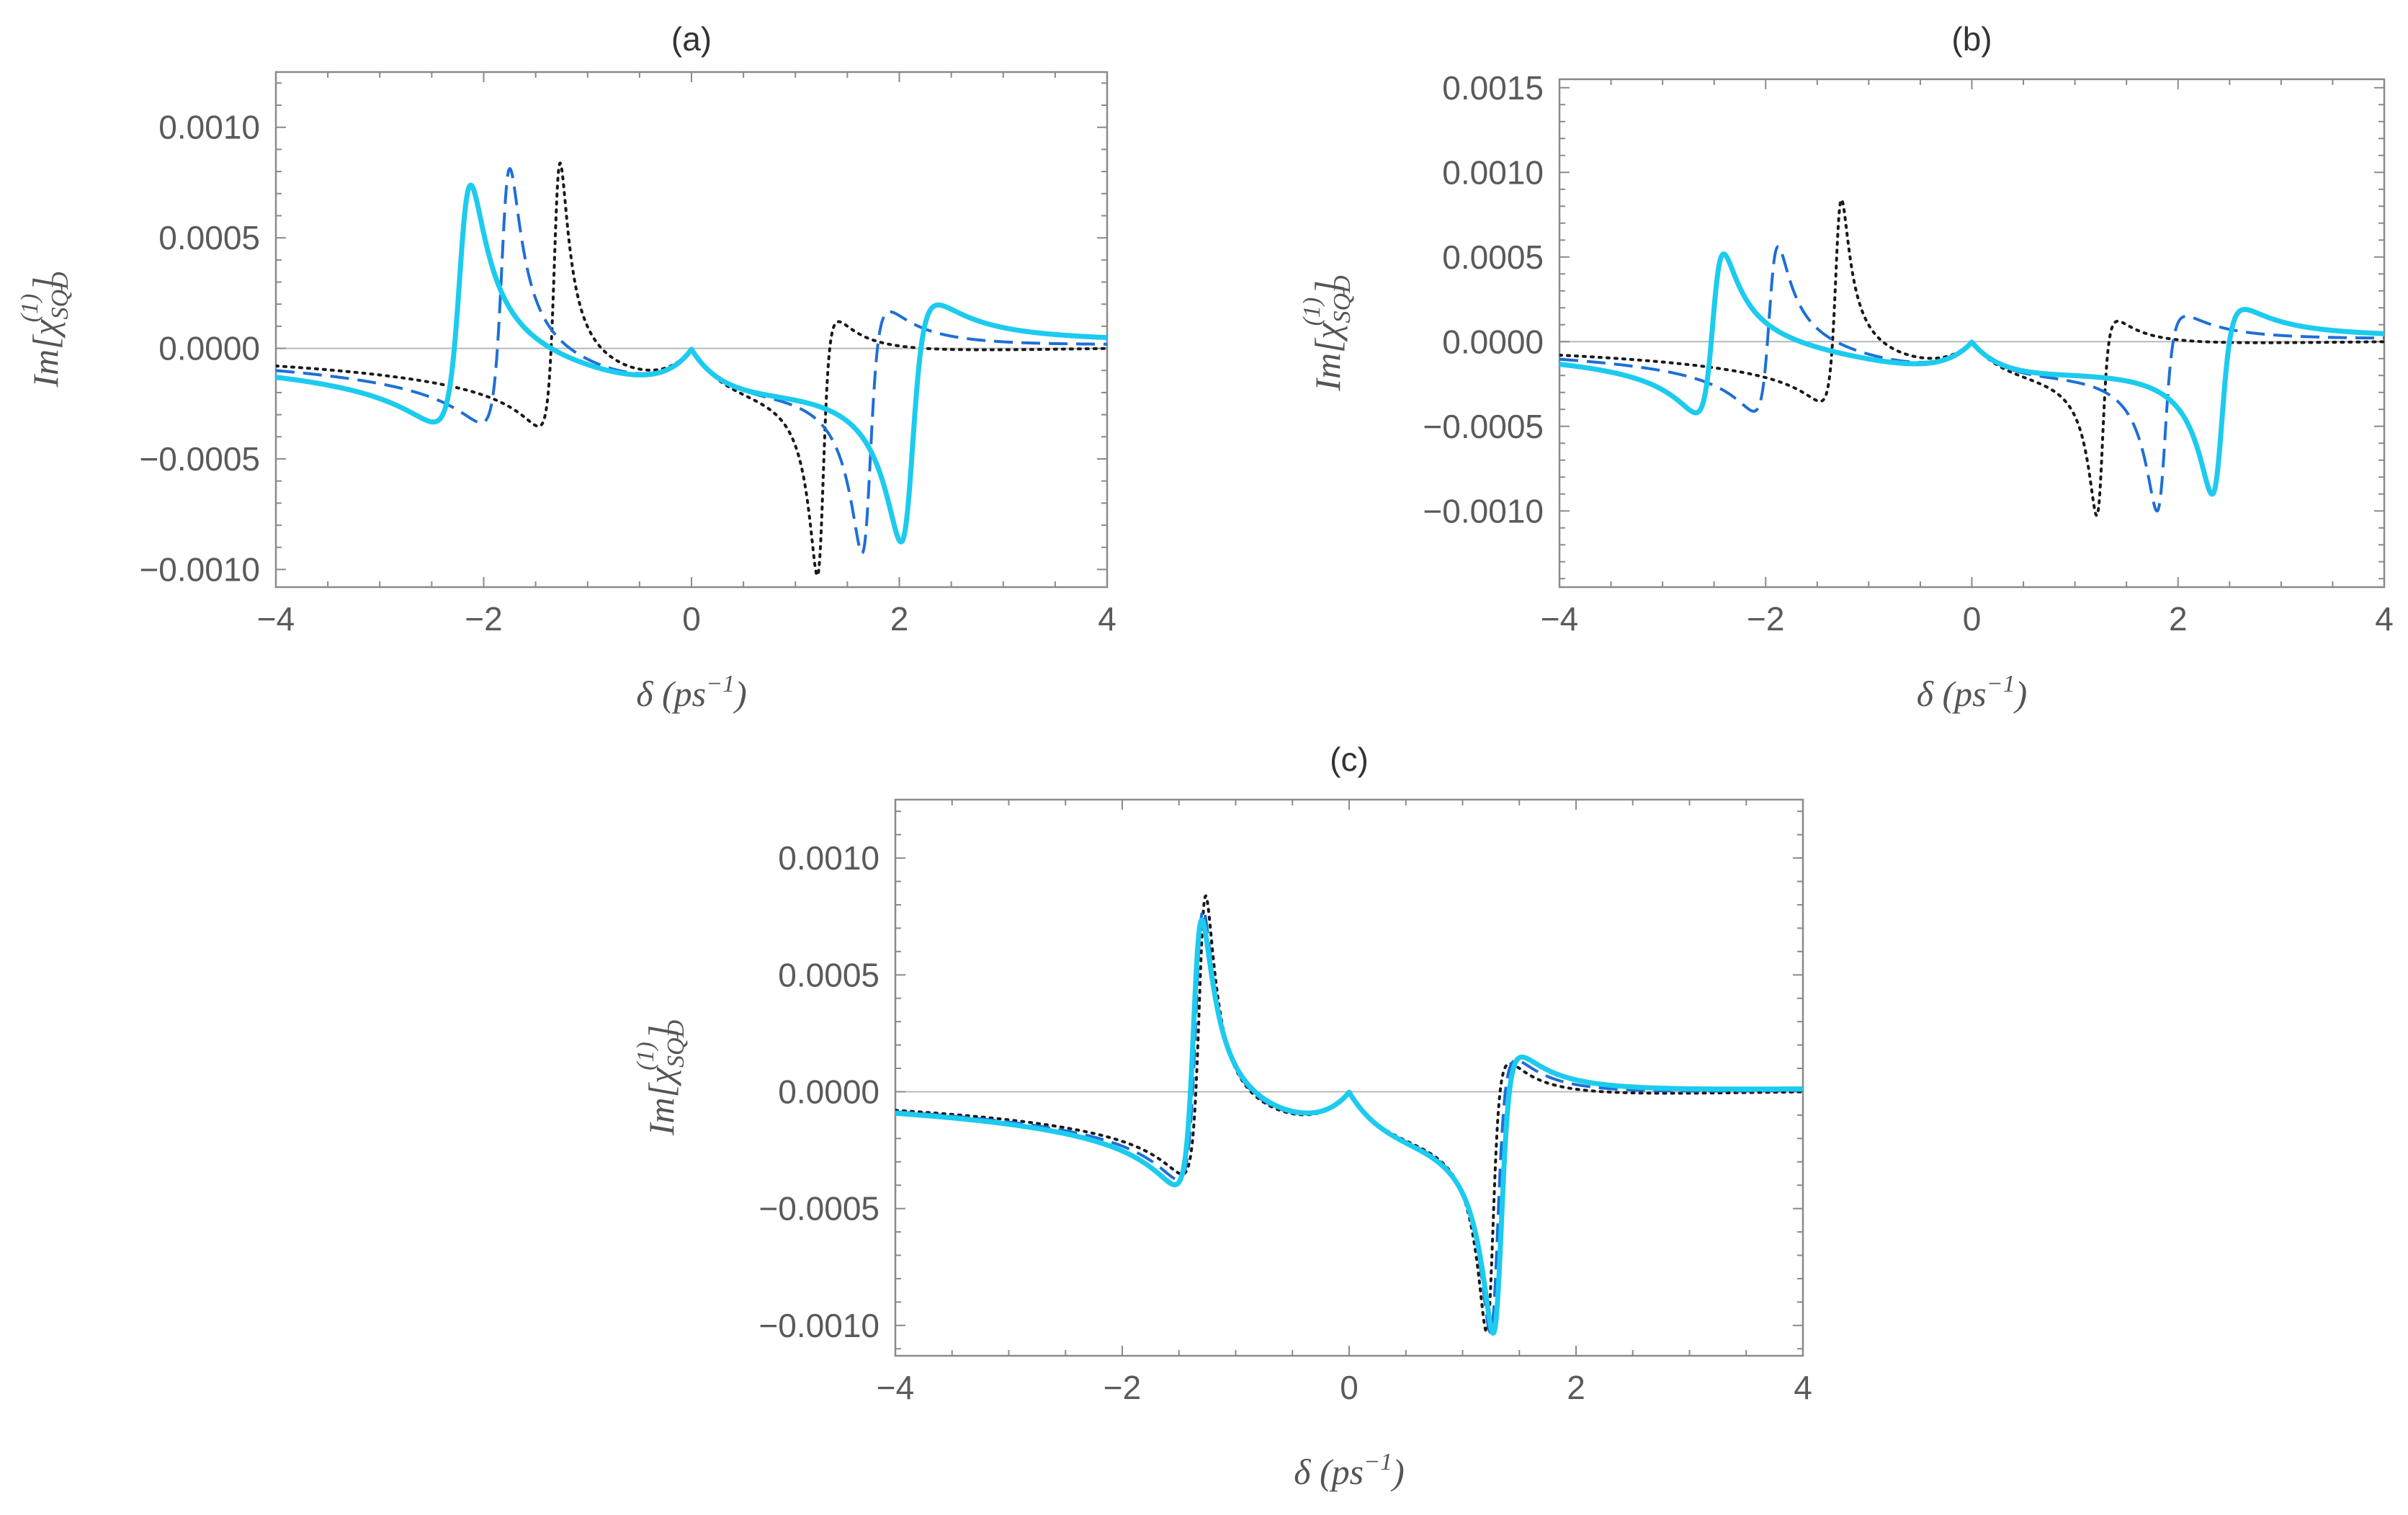  Describe the element at coordinates (199, 569) in the screenshot. I see `y-tick-label-a: −0.0010` at that location.